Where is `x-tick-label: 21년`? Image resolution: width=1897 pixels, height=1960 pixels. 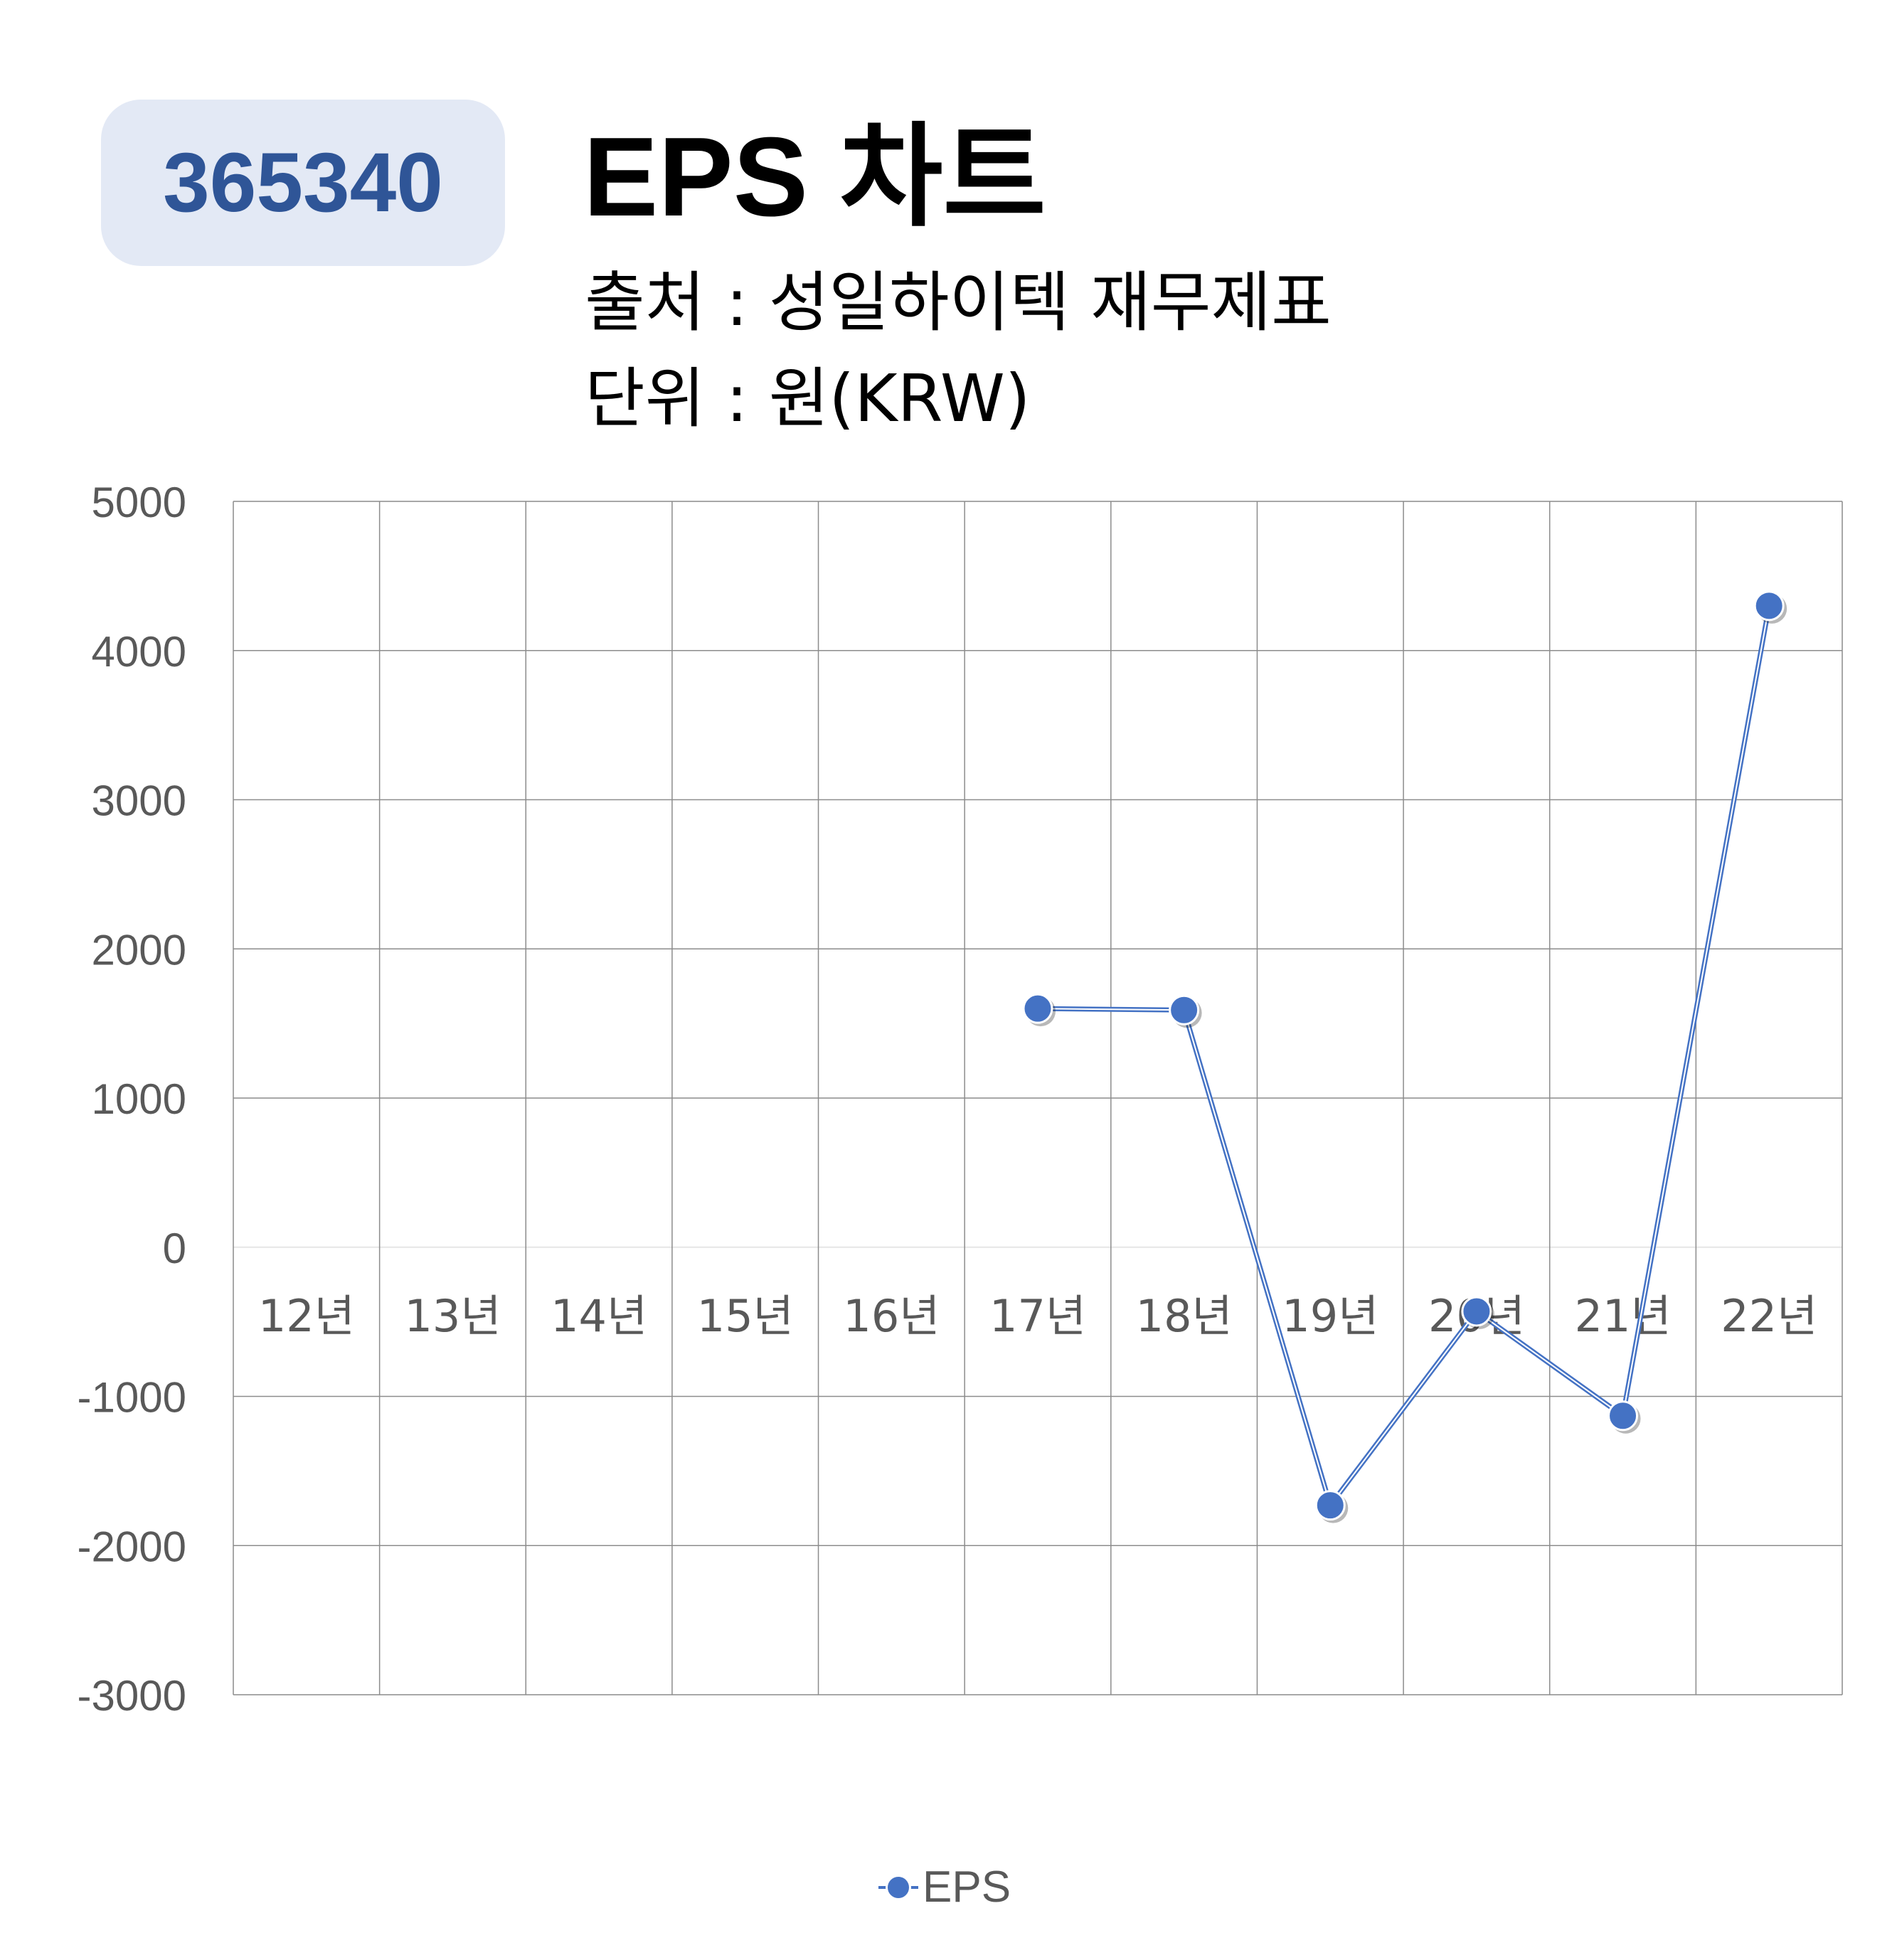 x-tick-label: 21년 is located at coordinates (1623, 1316).